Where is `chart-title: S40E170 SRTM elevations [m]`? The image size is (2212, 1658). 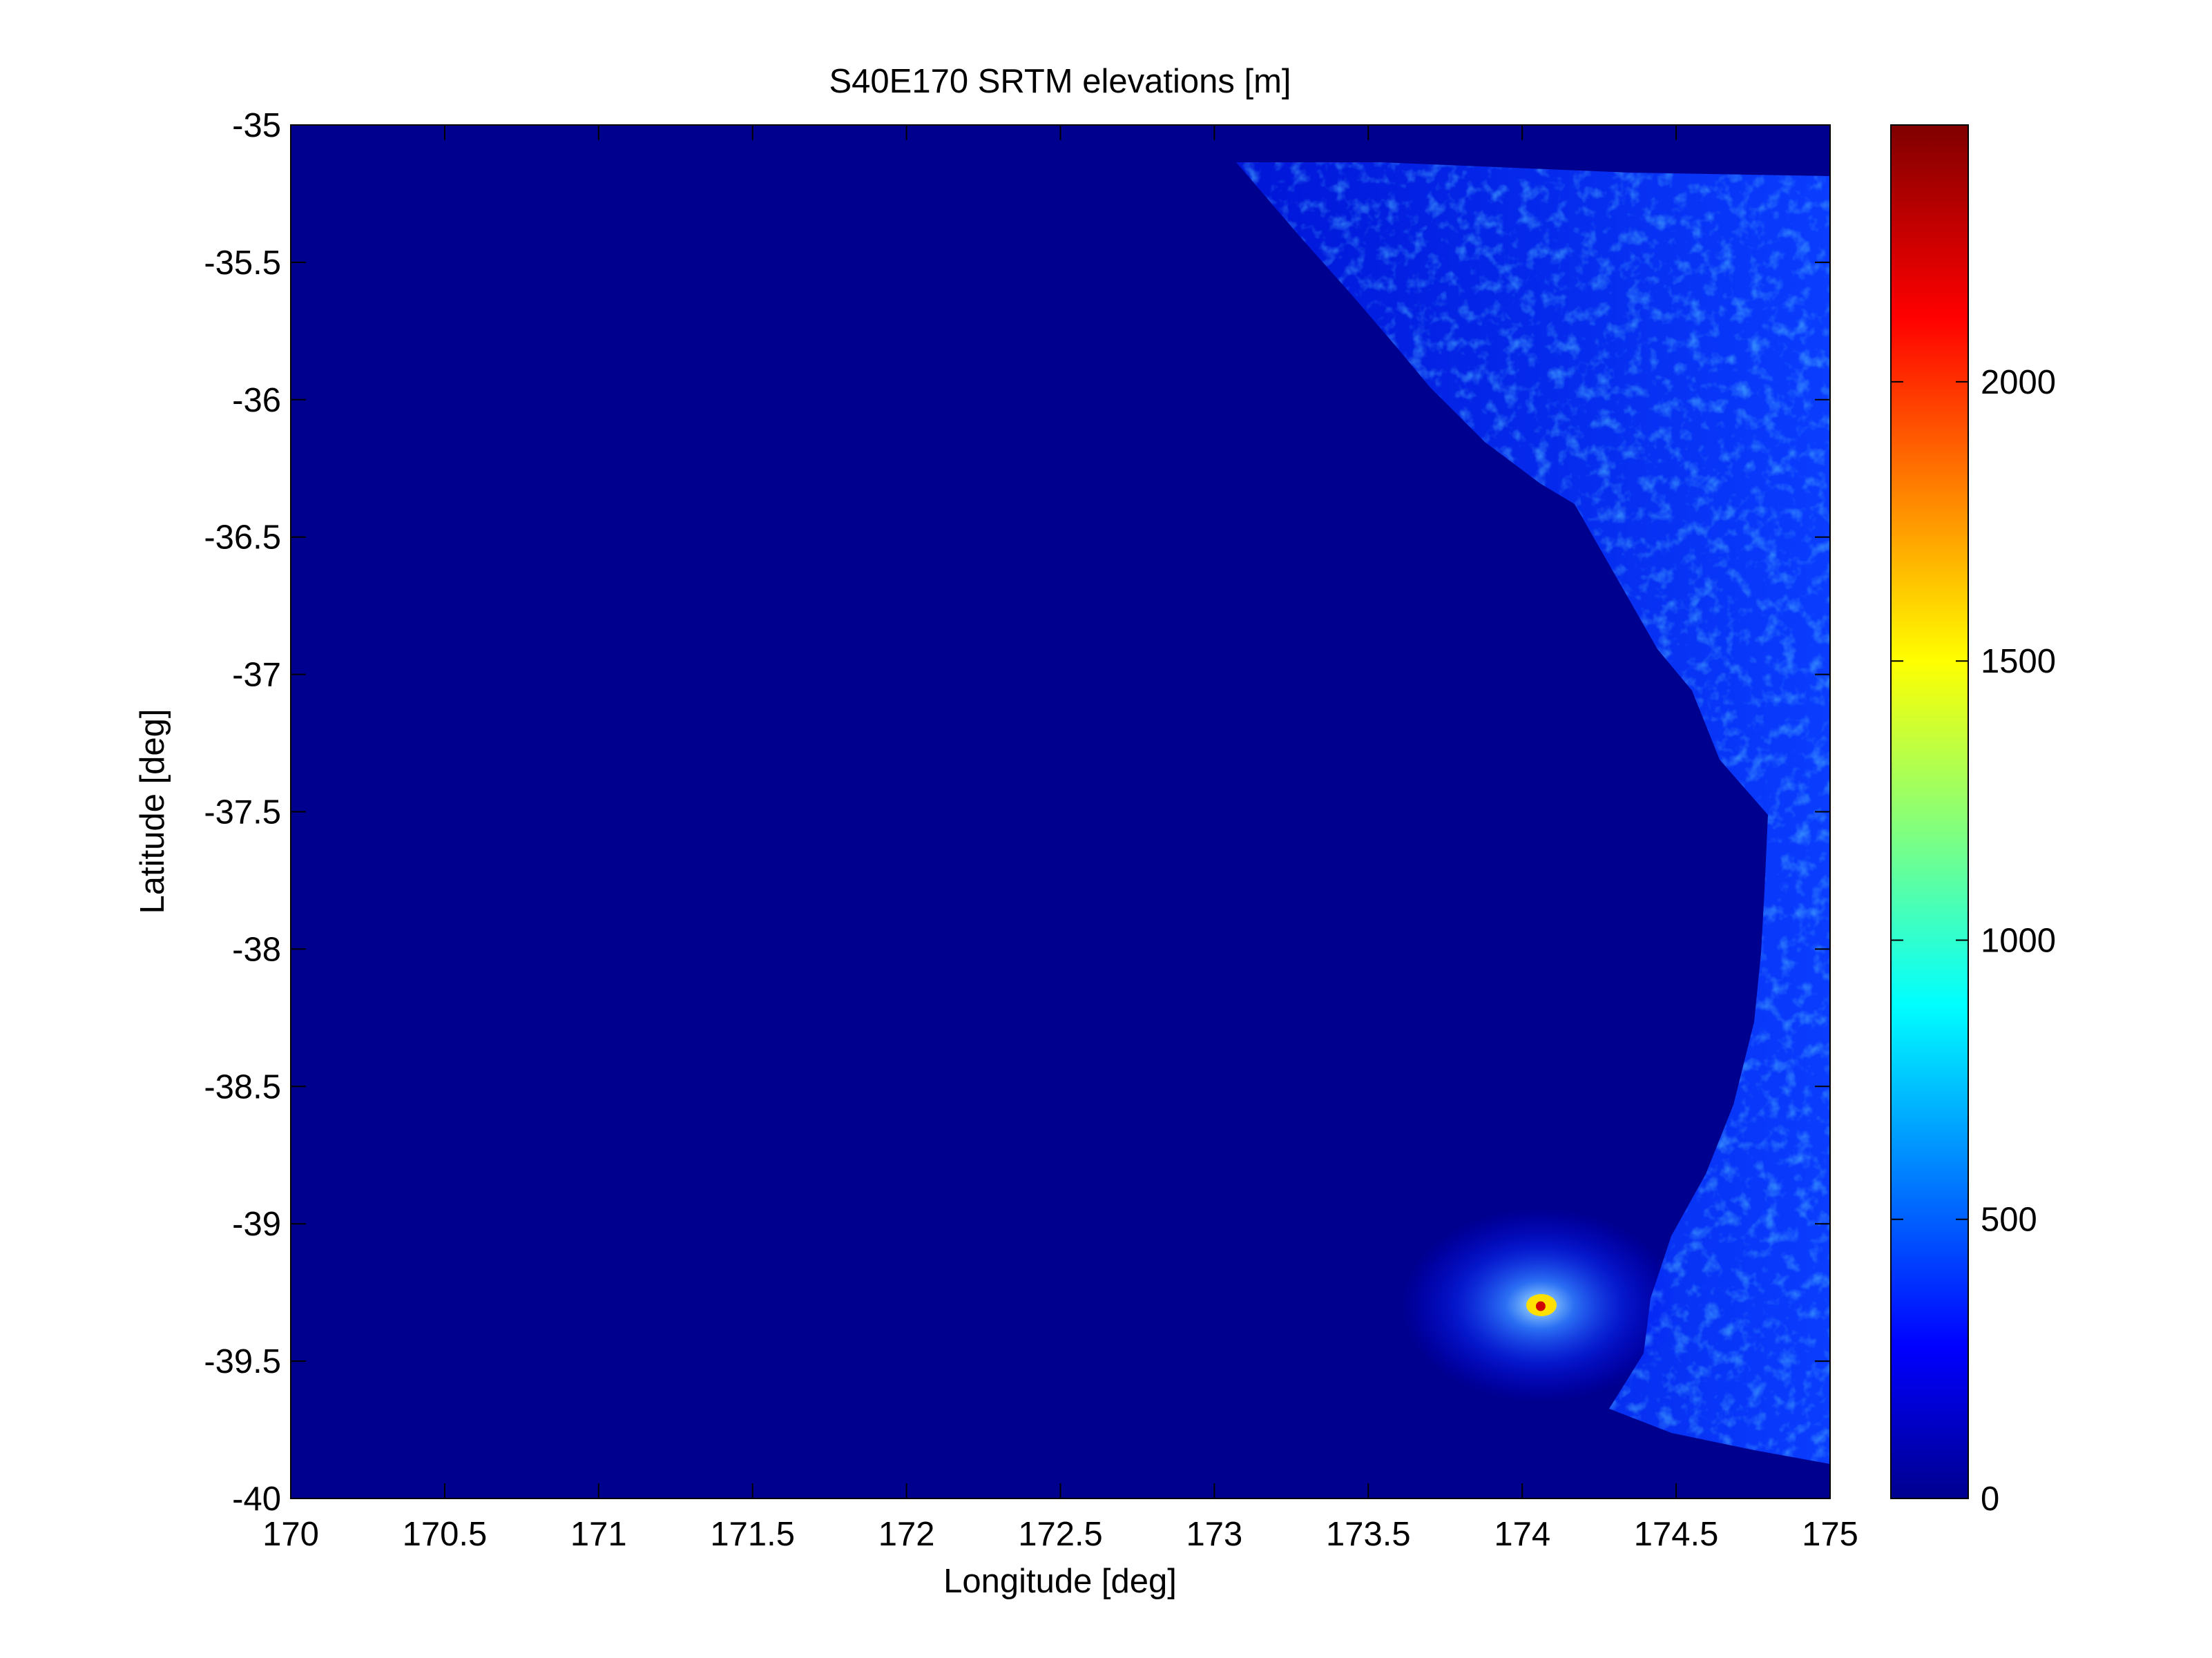
chart-title: S40E170 SRTM elevations [m] is located at coordinates (1060, 81).